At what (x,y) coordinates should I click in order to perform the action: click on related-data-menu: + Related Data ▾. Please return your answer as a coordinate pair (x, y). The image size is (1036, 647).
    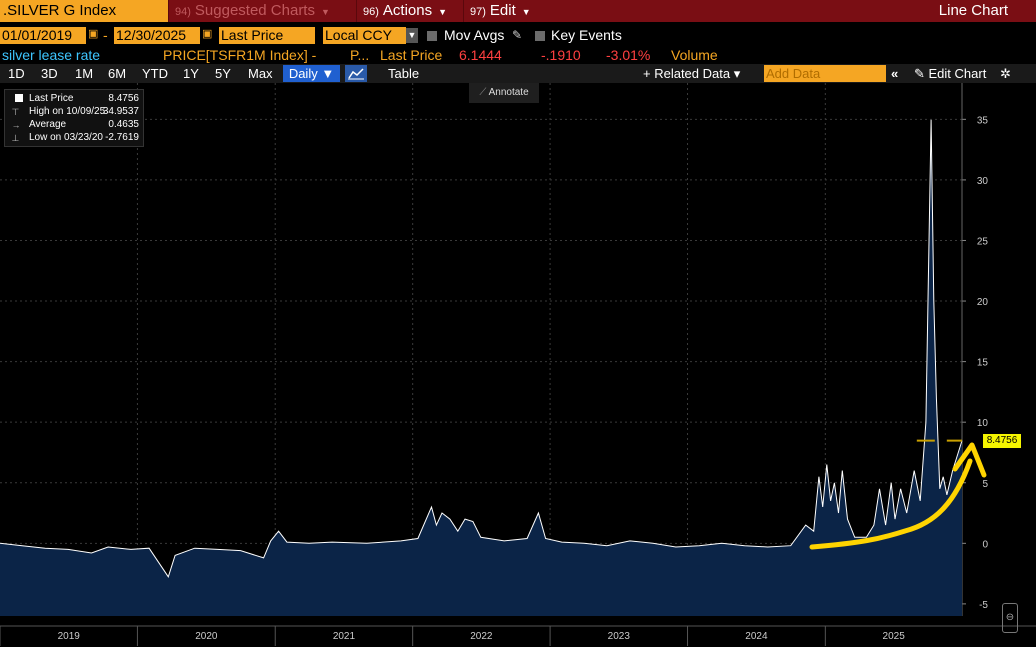
    Looking at the image, I should click on (692, 73).